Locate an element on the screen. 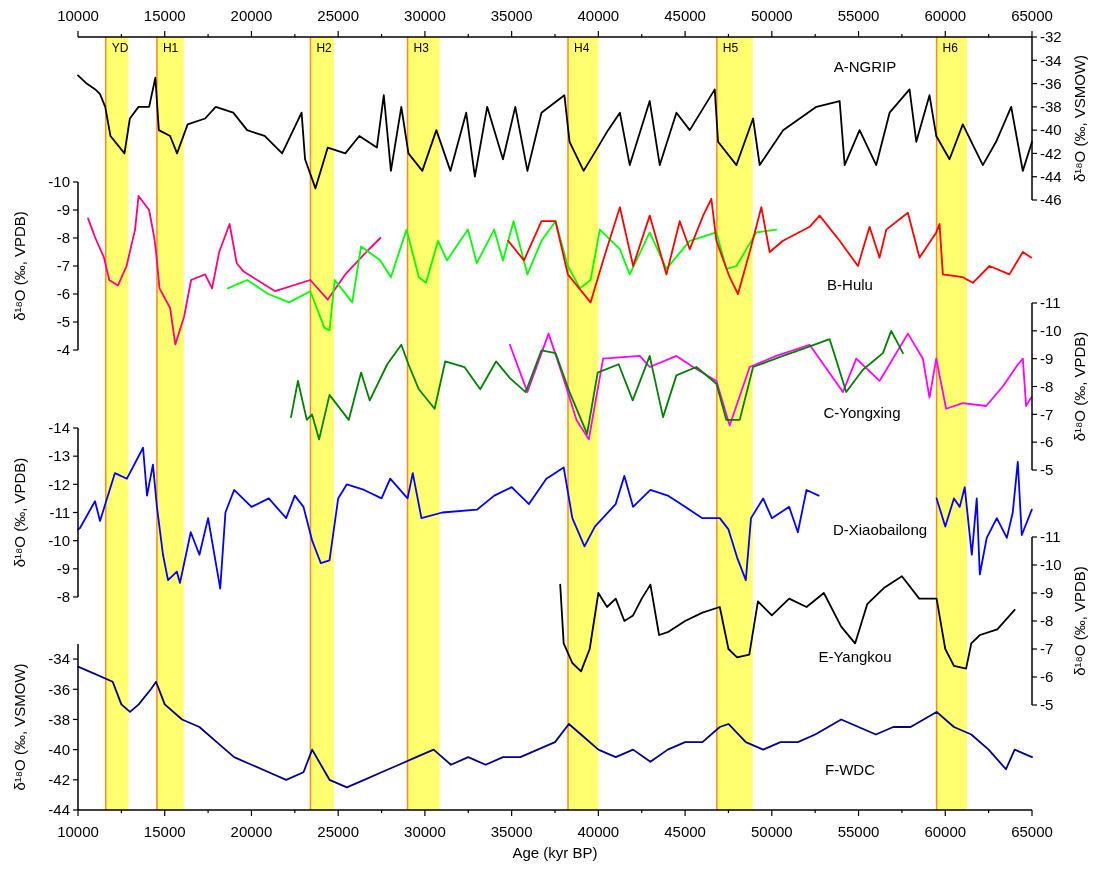 Image resolution: width=1099 pixels, height=872 pixels. y-tick-label: -14 is located at coordinates (59, 428).